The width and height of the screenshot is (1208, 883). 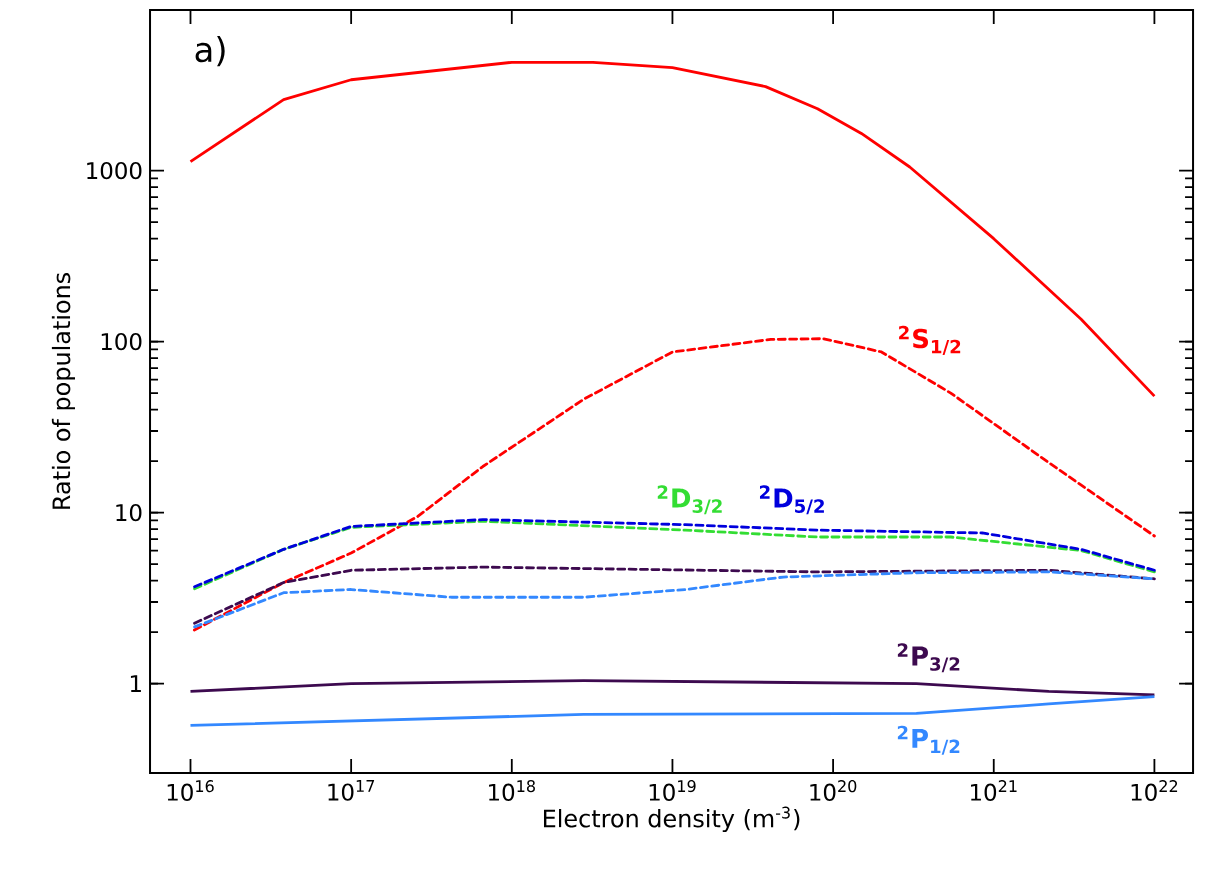 I want to click on y-tick-label: 1000, so click(x=114, y=170).